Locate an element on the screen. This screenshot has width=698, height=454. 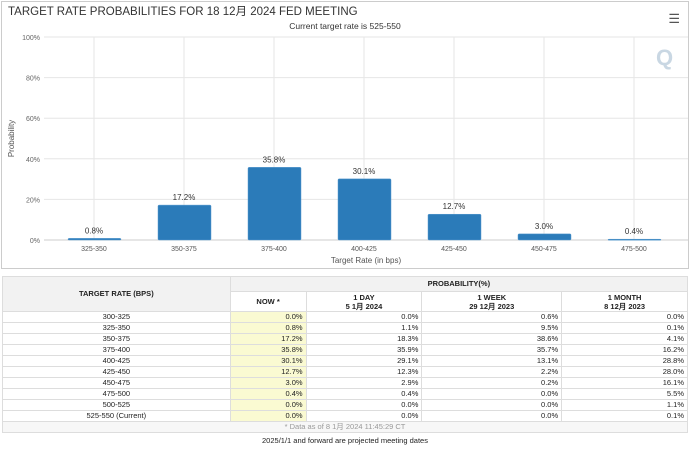
probability-header: PROBABILITY(%) is located at coordinates (459, 284).